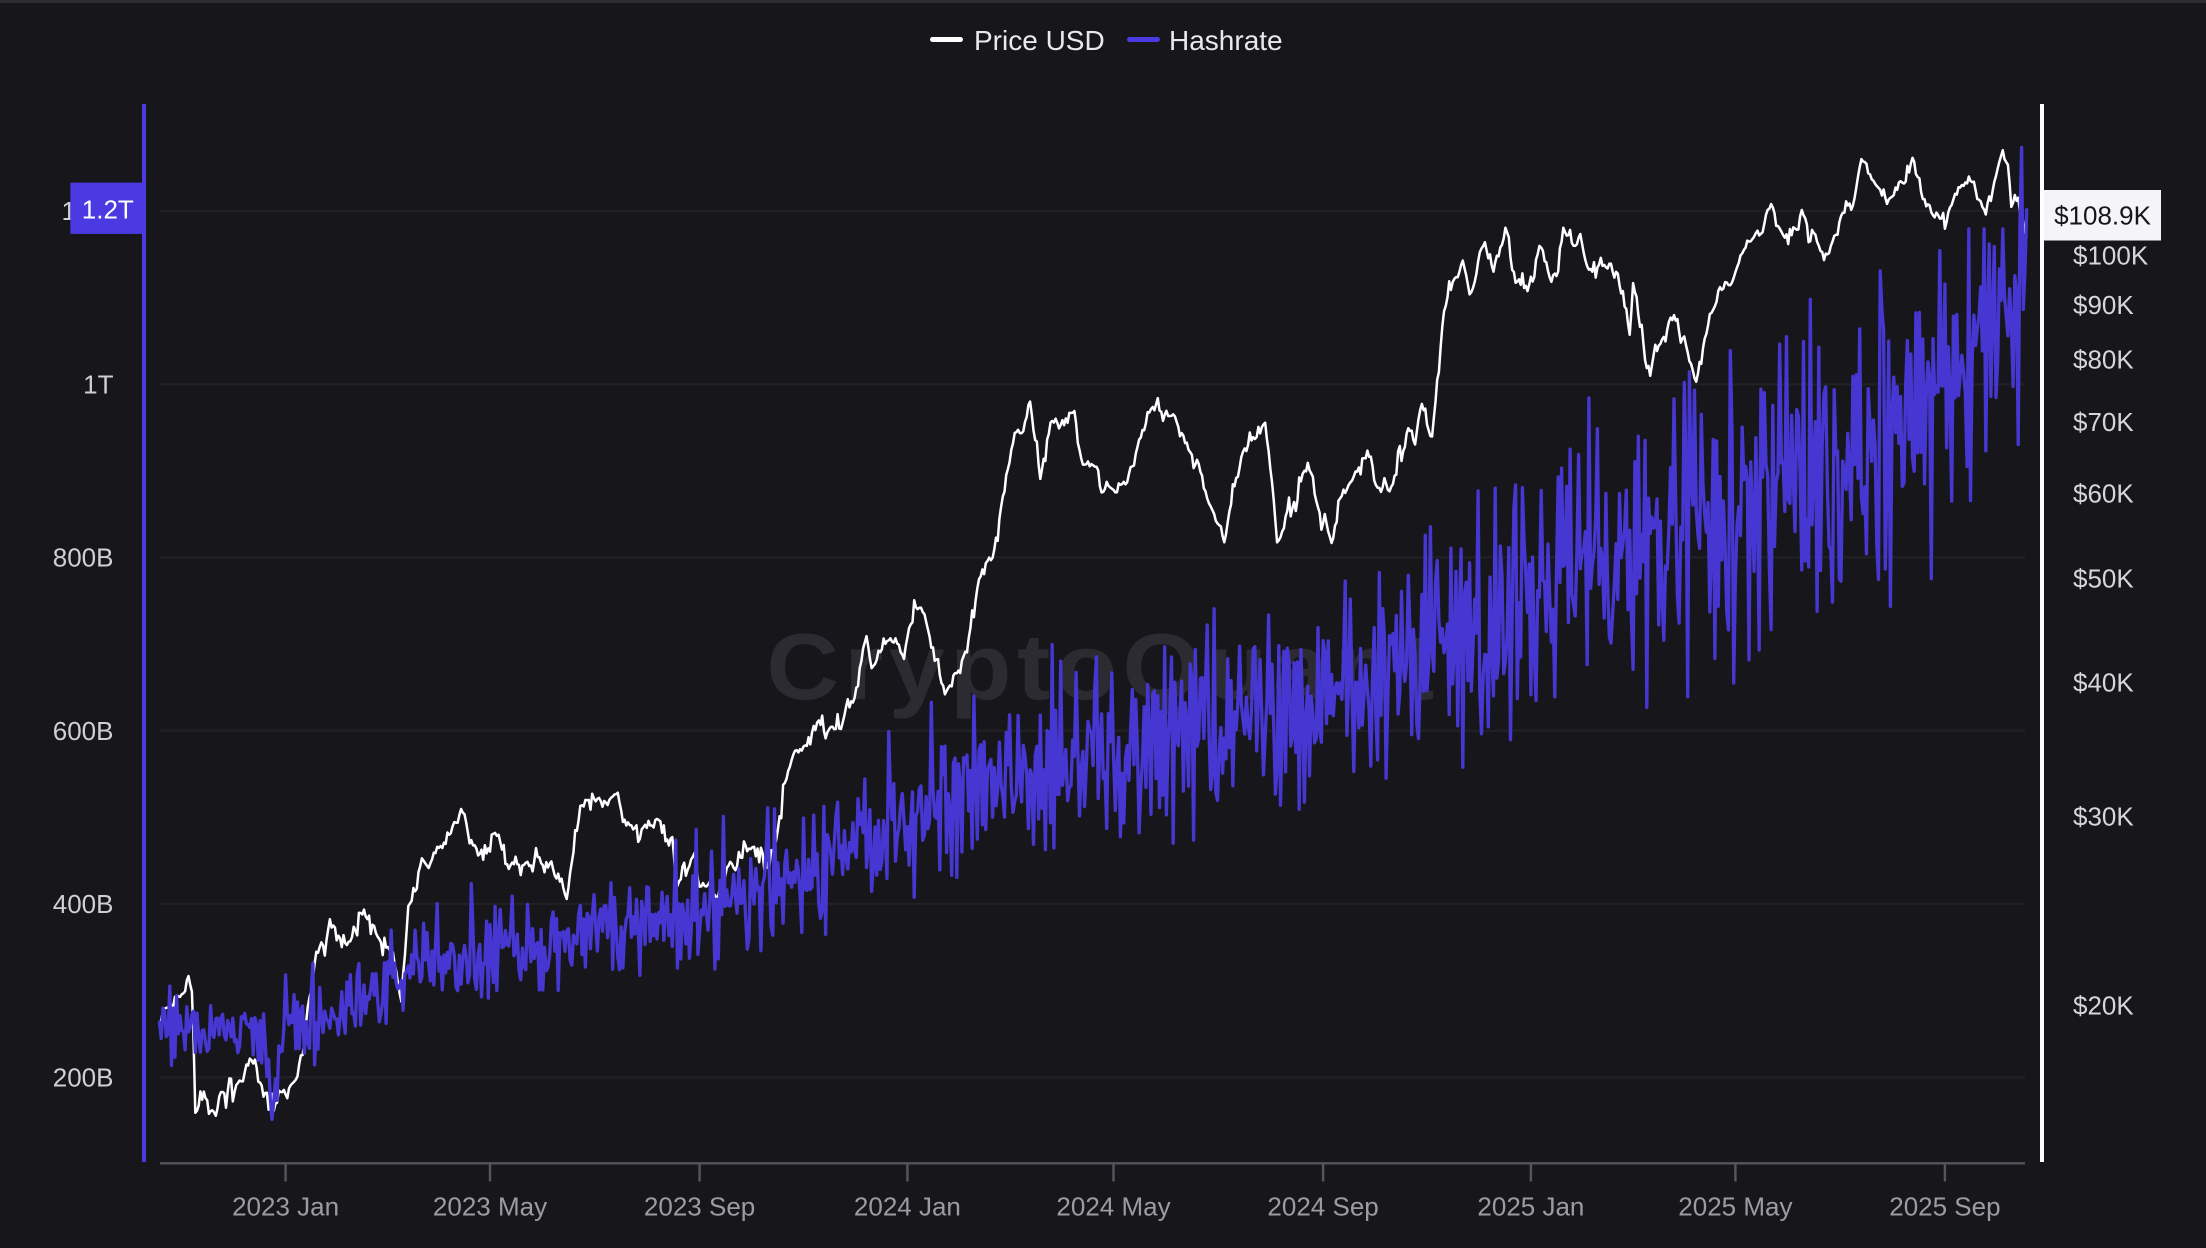 The width and height of the screenshot is (2206, 1248). Describe the element at coordinates (1944, 1207) in the screenshot. I see `svg-text: 2025 Sep` at that location.